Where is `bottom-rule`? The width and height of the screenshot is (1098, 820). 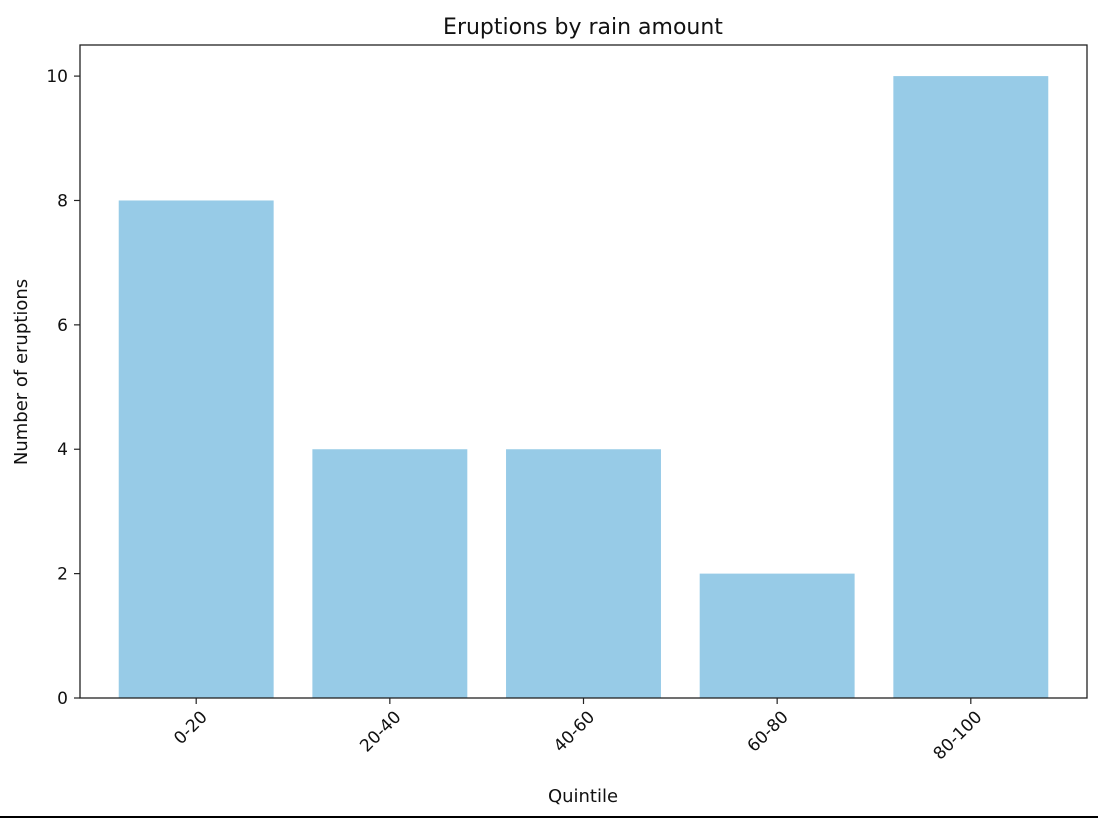
bottom-rule is located at coordinates (549, 817).